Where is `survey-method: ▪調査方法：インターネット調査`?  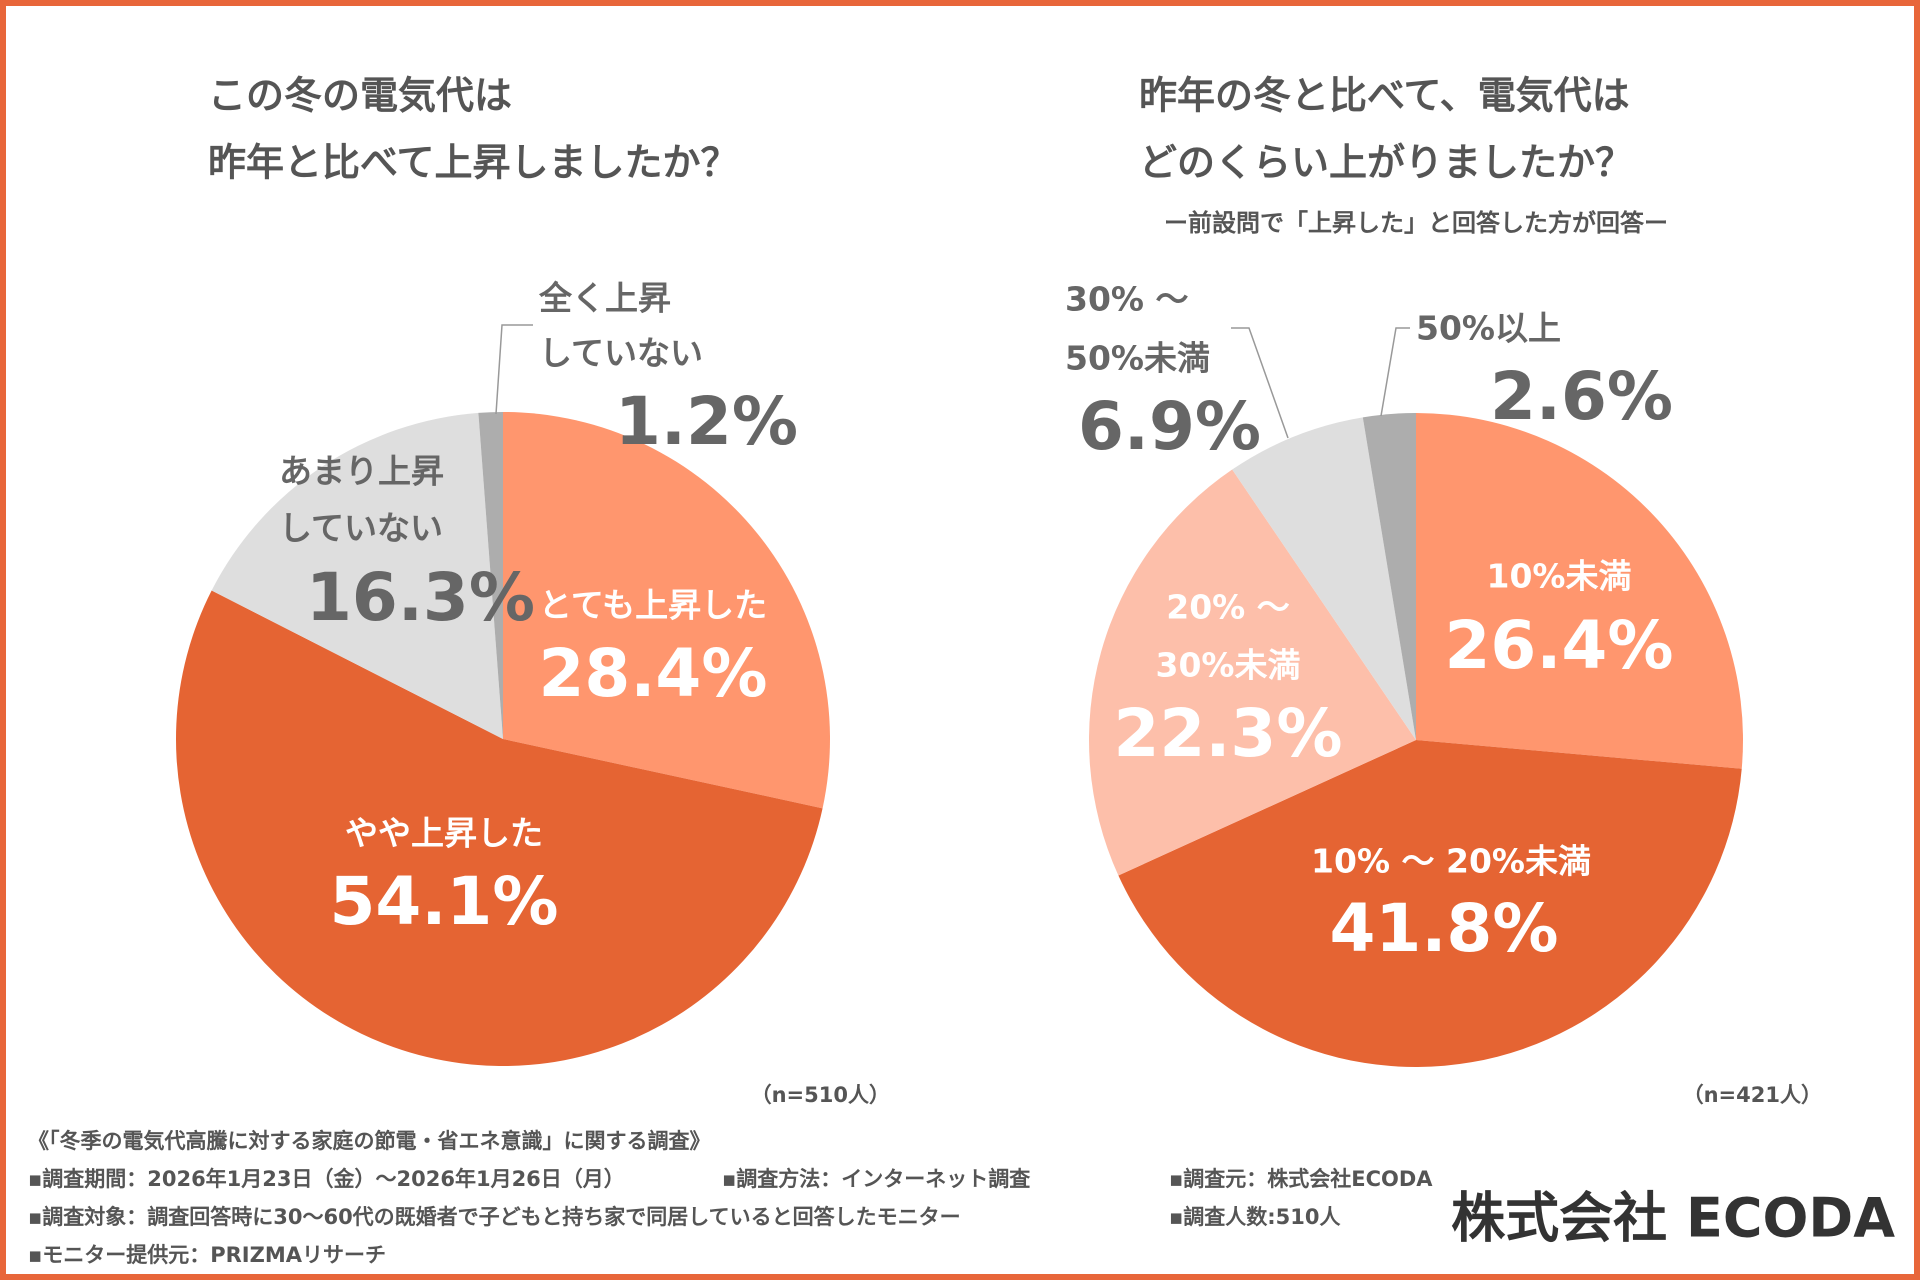
survey-method: ▪調査方法：インターネット調査 is located at coordinates (876, 1179).